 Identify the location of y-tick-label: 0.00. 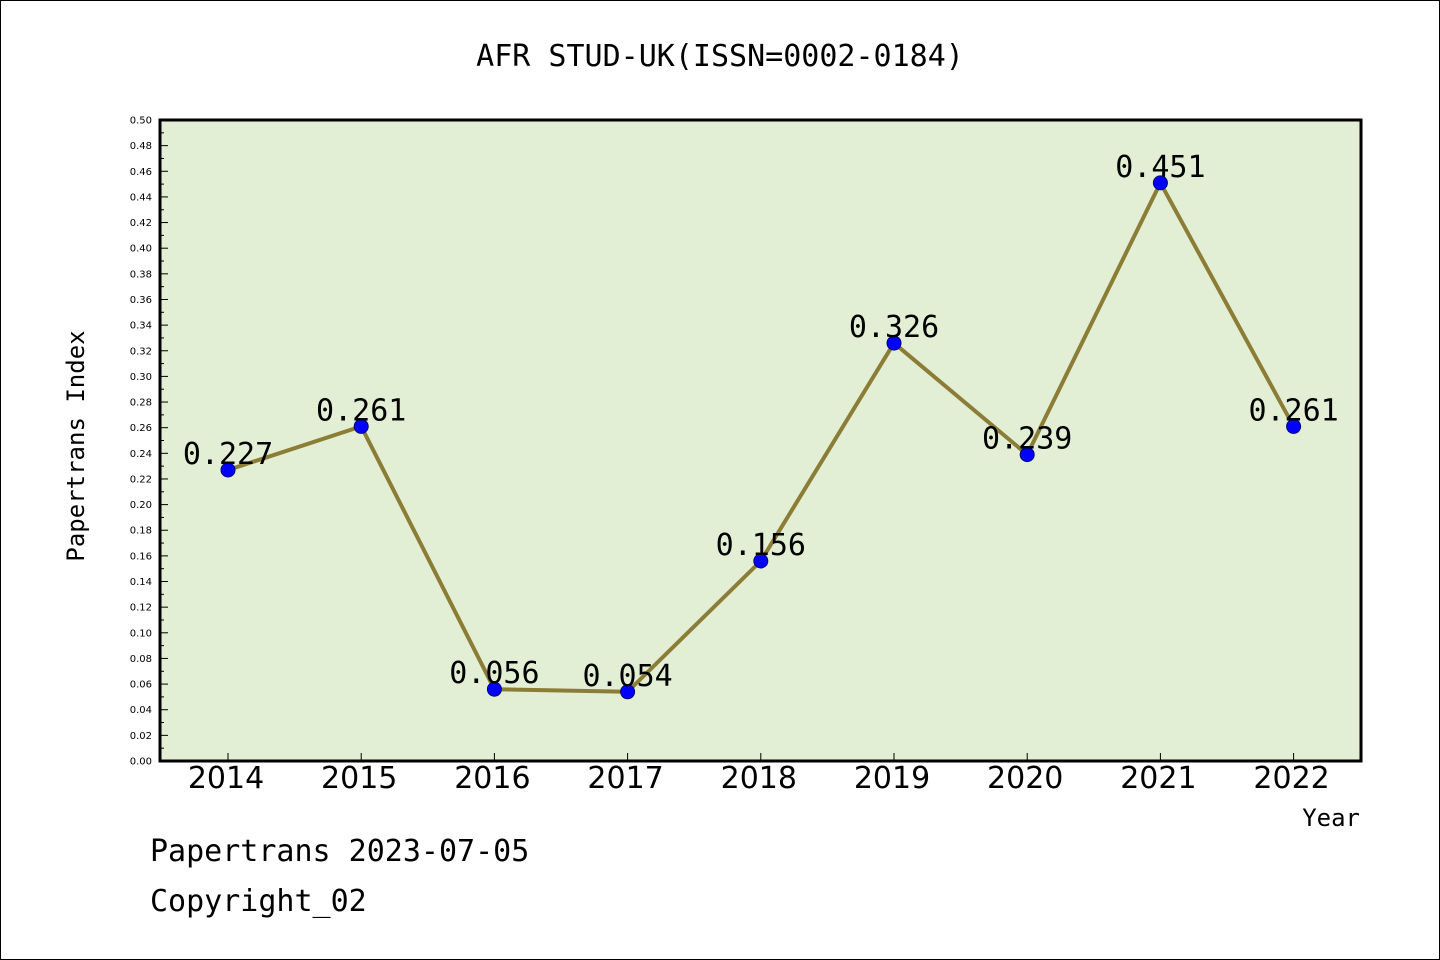
(141, 762).